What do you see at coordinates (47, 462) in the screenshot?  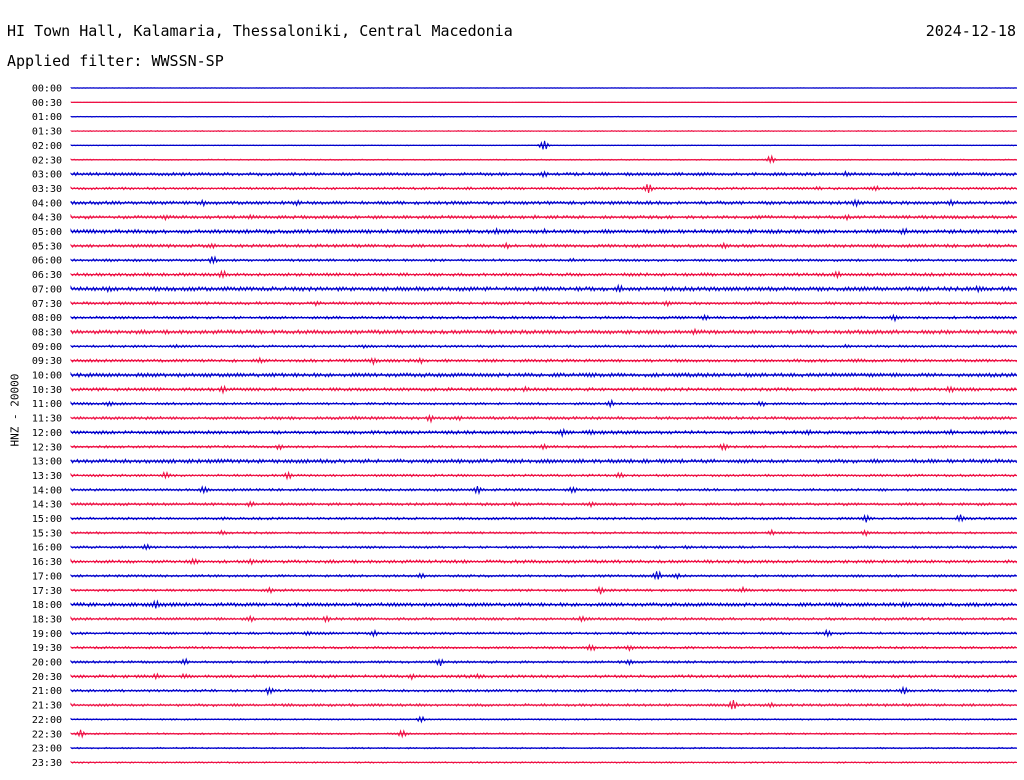 I see `trace-label: 13:00` at bounding box center [47, 462].